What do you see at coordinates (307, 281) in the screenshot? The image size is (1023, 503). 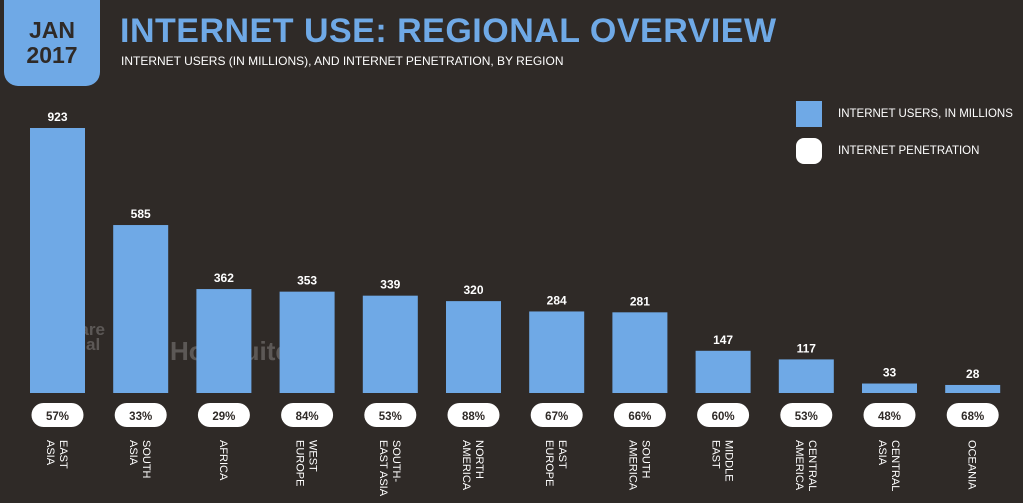 I see `bar-value-label-3: 353` at bounding box center [307, 281].